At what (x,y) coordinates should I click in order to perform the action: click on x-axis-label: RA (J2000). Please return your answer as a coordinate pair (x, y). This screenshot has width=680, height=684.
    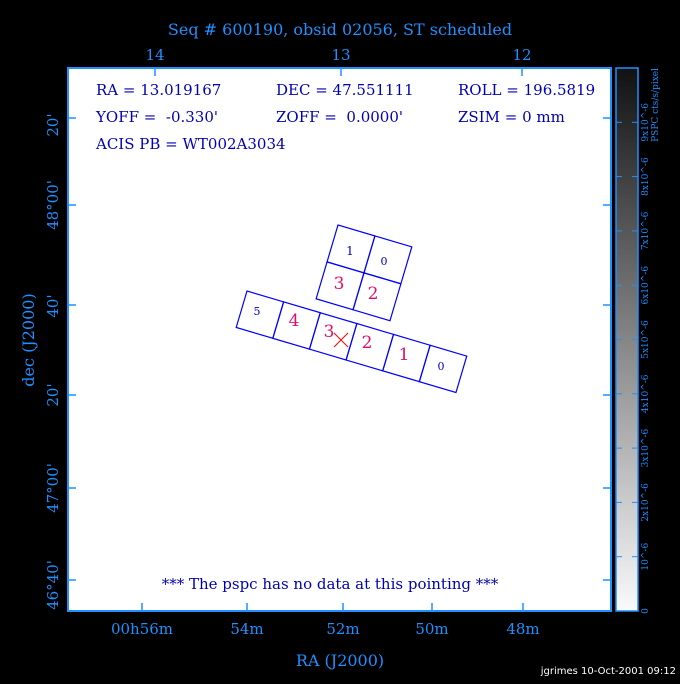
    Looking at the image, I should click on (340, 660).